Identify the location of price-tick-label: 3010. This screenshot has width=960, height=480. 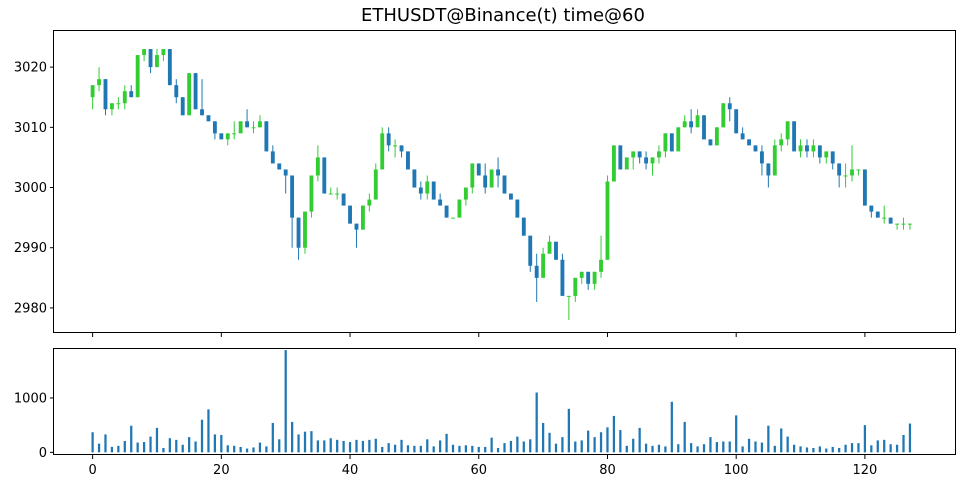
(30, 128).